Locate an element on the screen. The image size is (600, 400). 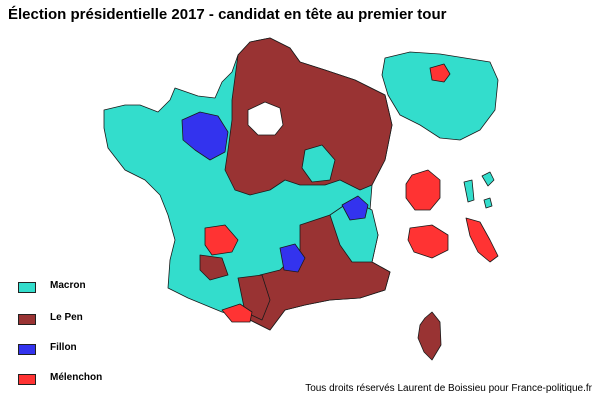
legend-swatch-melenchon is located at coordinates (27, 379).